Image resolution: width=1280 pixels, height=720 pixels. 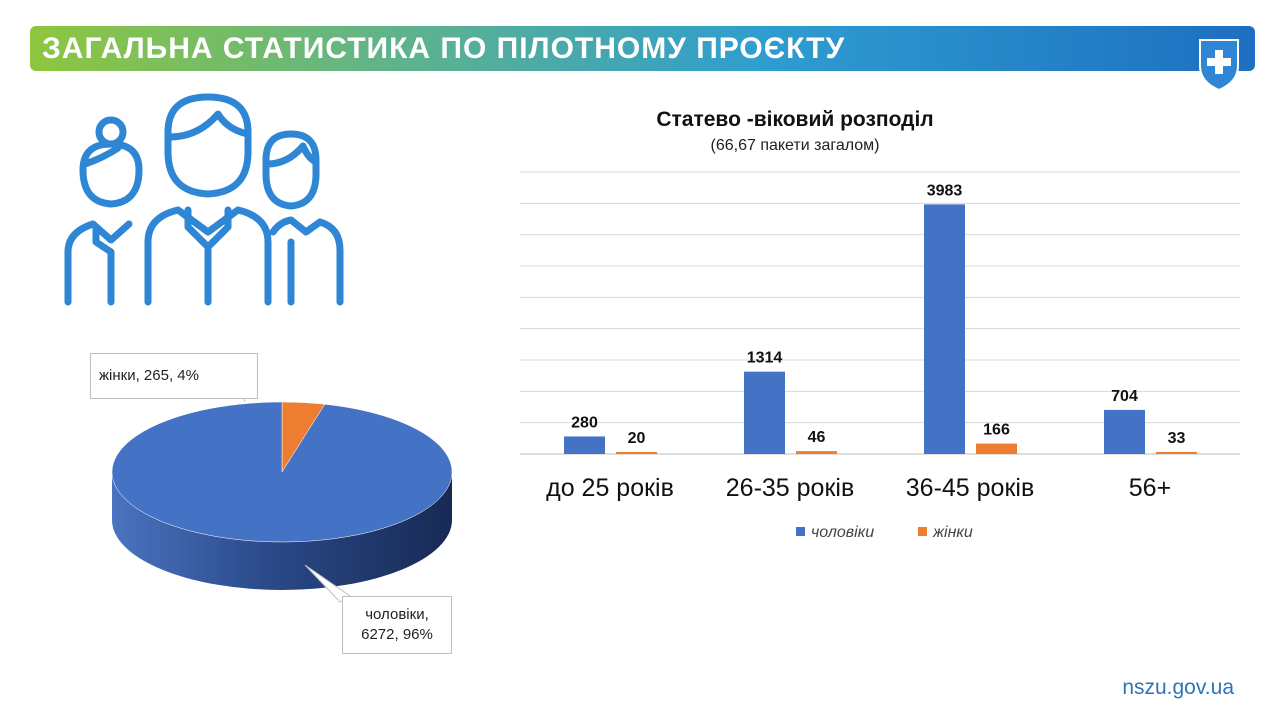 What do you see at coordinates (952, 532) in the screenshot?
I see `legend-label-women: жінки` at bounding box center [952, 532].